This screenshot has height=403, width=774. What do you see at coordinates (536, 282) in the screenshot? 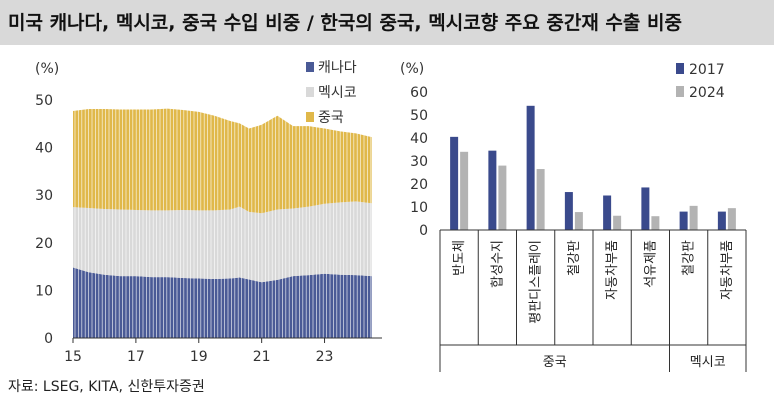
I see `category-label-3: 평판디스플레이` at bounding box center [536, 282].